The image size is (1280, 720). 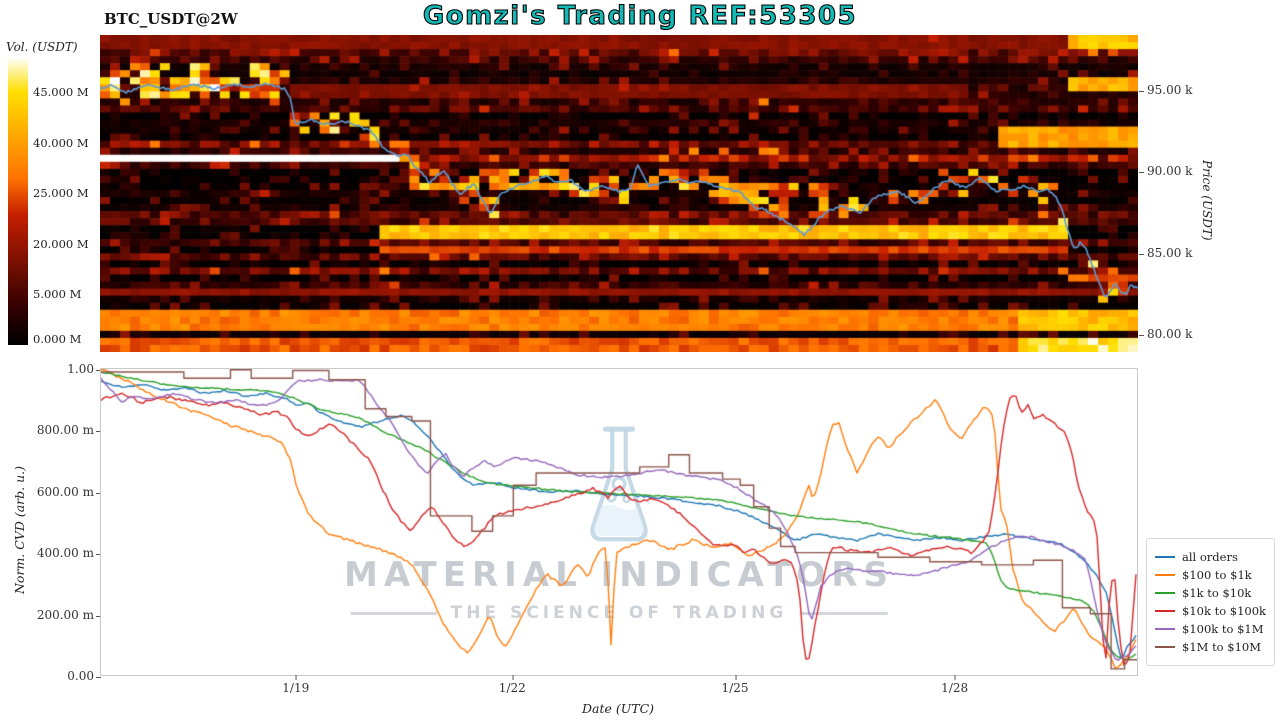 What do you see at coordinates (42, 47) in the screenshot?
I see `colorbar-title: Vol. (USDT)` at bounding box center [42, 47].